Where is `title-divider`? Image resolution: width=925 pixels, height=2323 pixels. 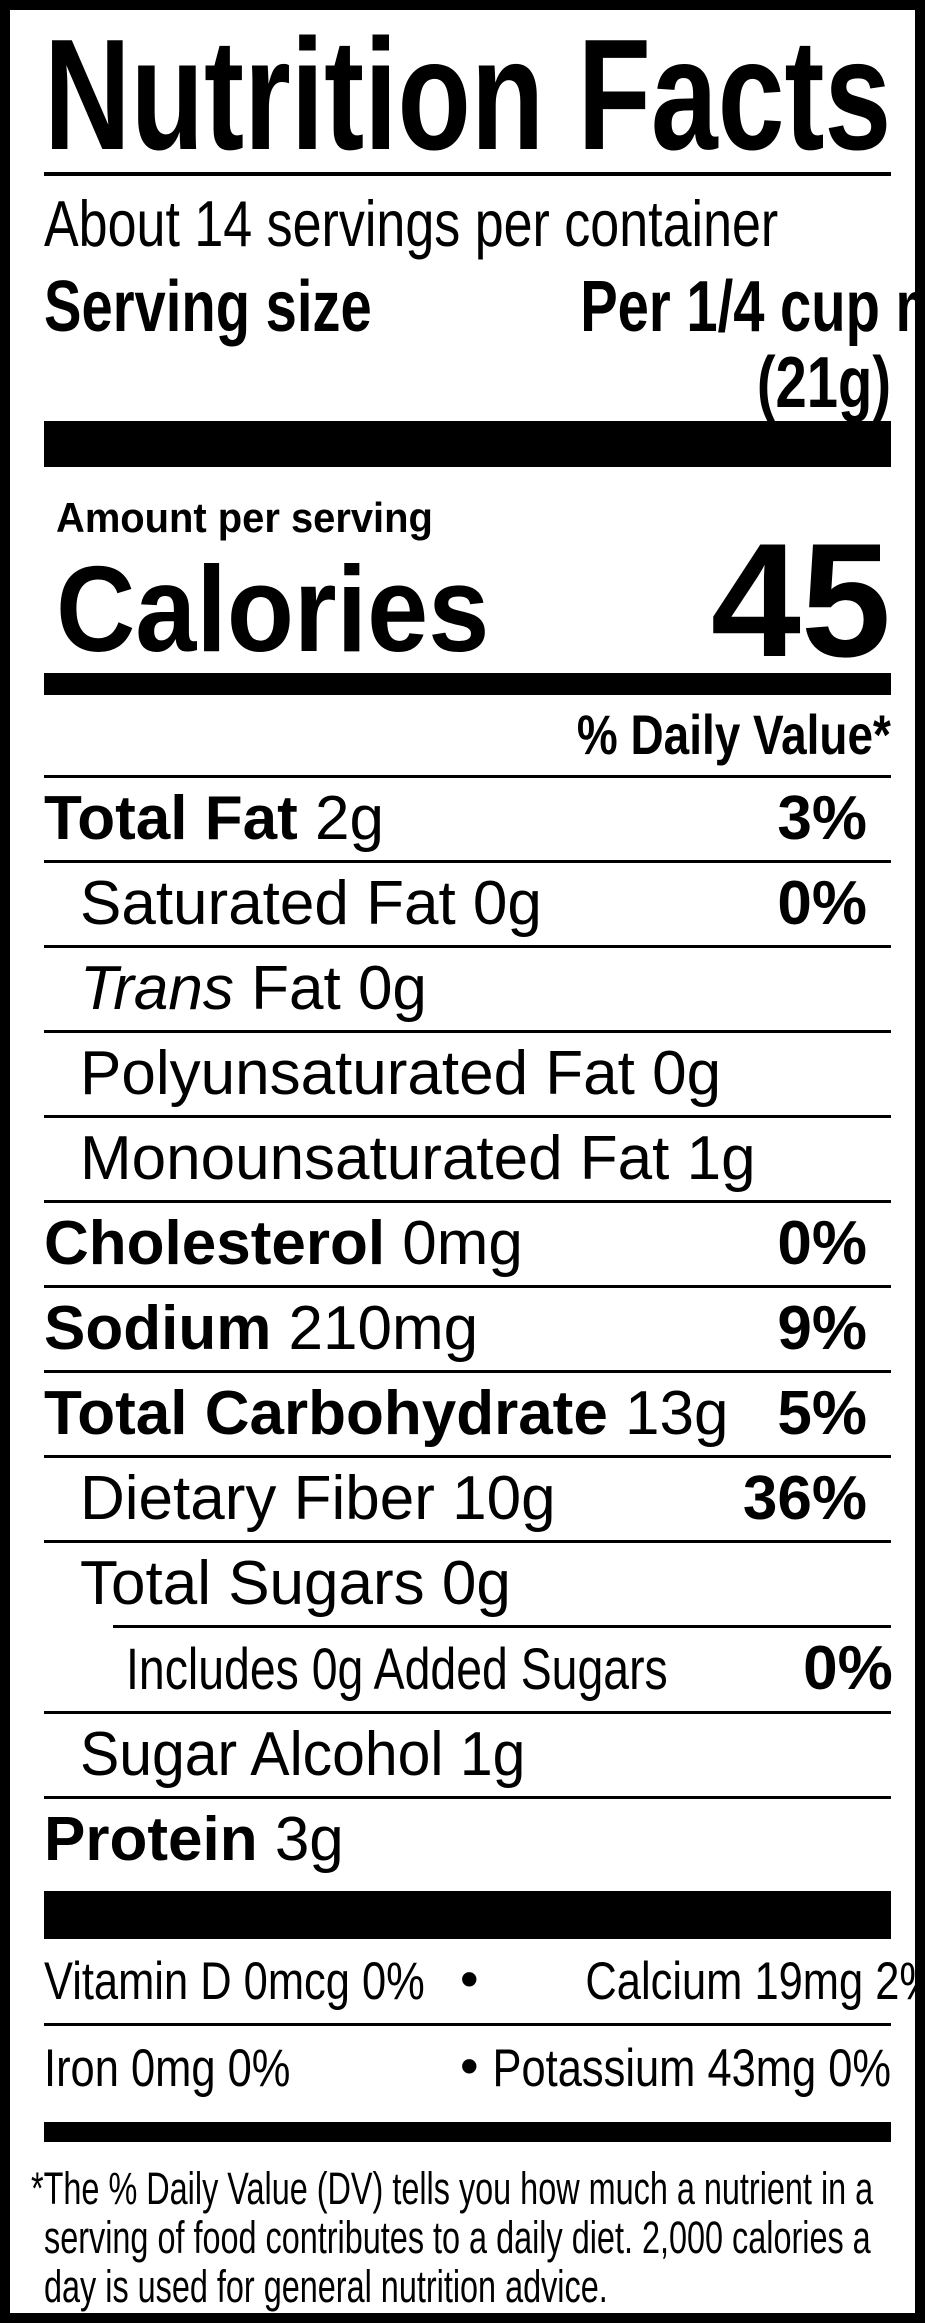
title-divider is located at coordinates (467, 174).